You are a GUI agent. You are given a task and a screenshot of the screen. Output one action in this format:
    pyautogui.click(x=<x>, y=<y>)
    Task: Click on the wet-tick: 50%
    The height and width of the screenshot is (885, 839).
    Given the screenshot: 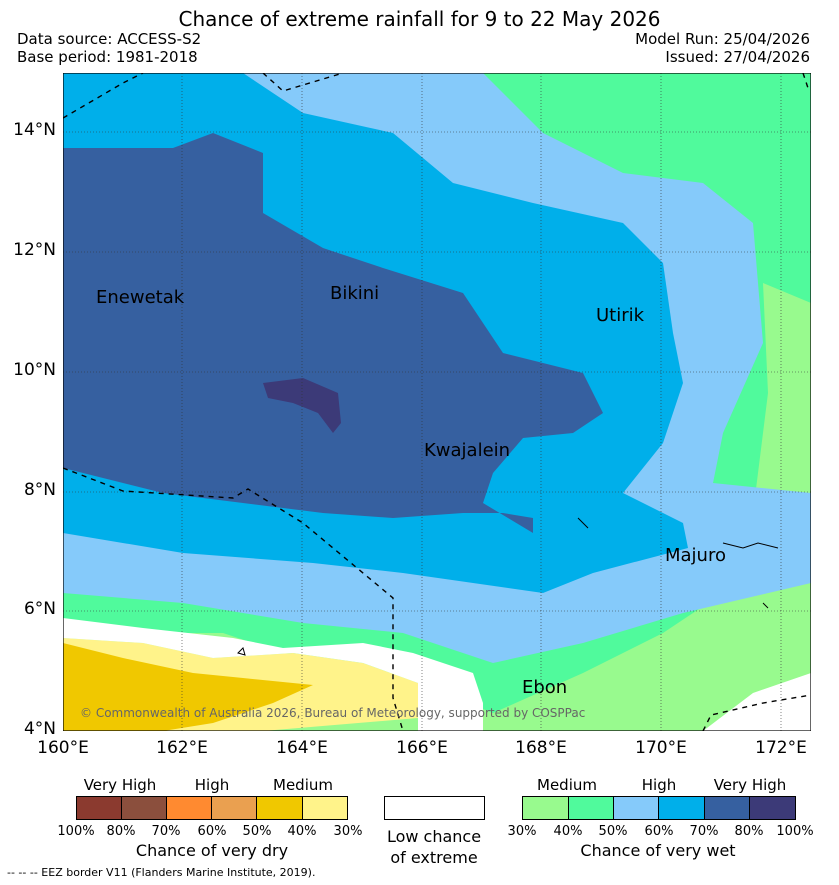 What is the action you would take?
    pyautogui.click(x=613, y=831)
    